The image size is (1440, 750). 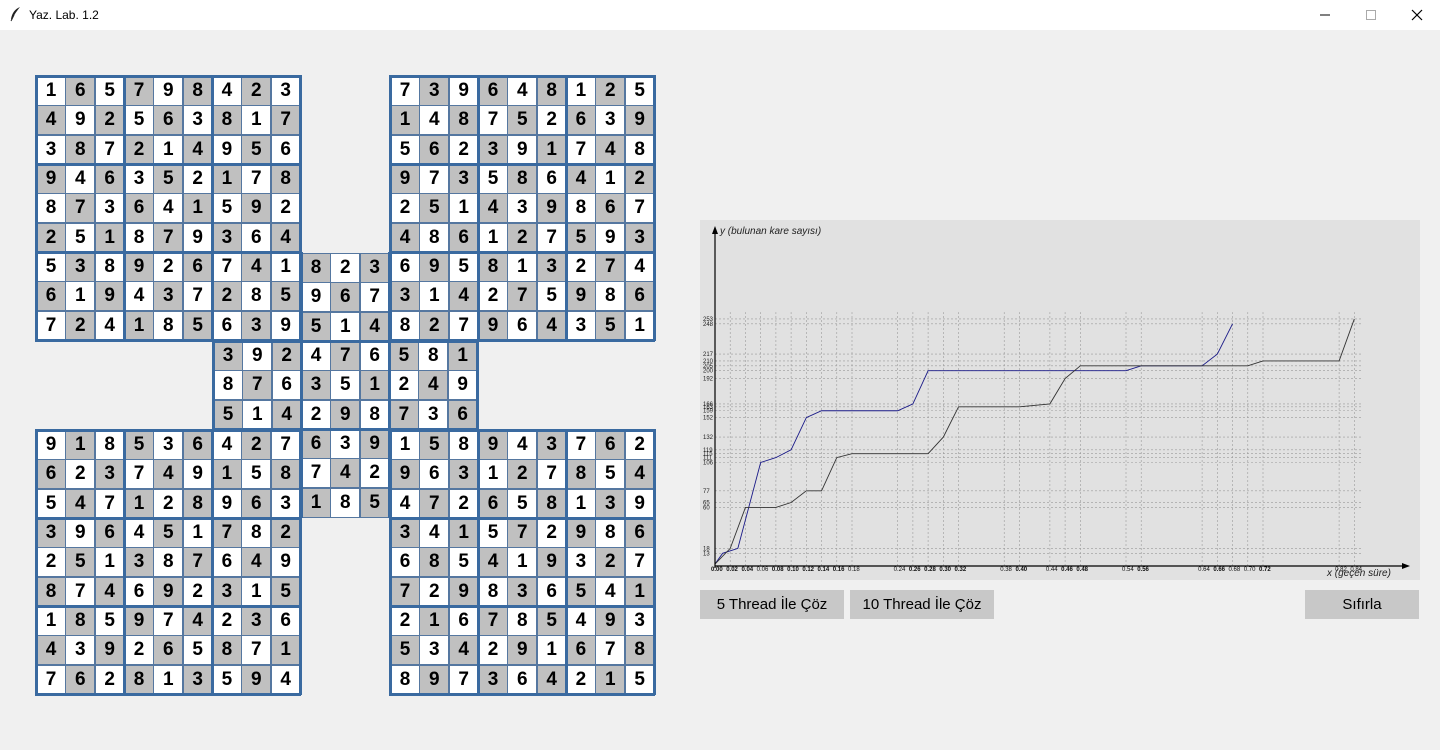 I want to click on maximize-button, so click(x=1371, y=15).